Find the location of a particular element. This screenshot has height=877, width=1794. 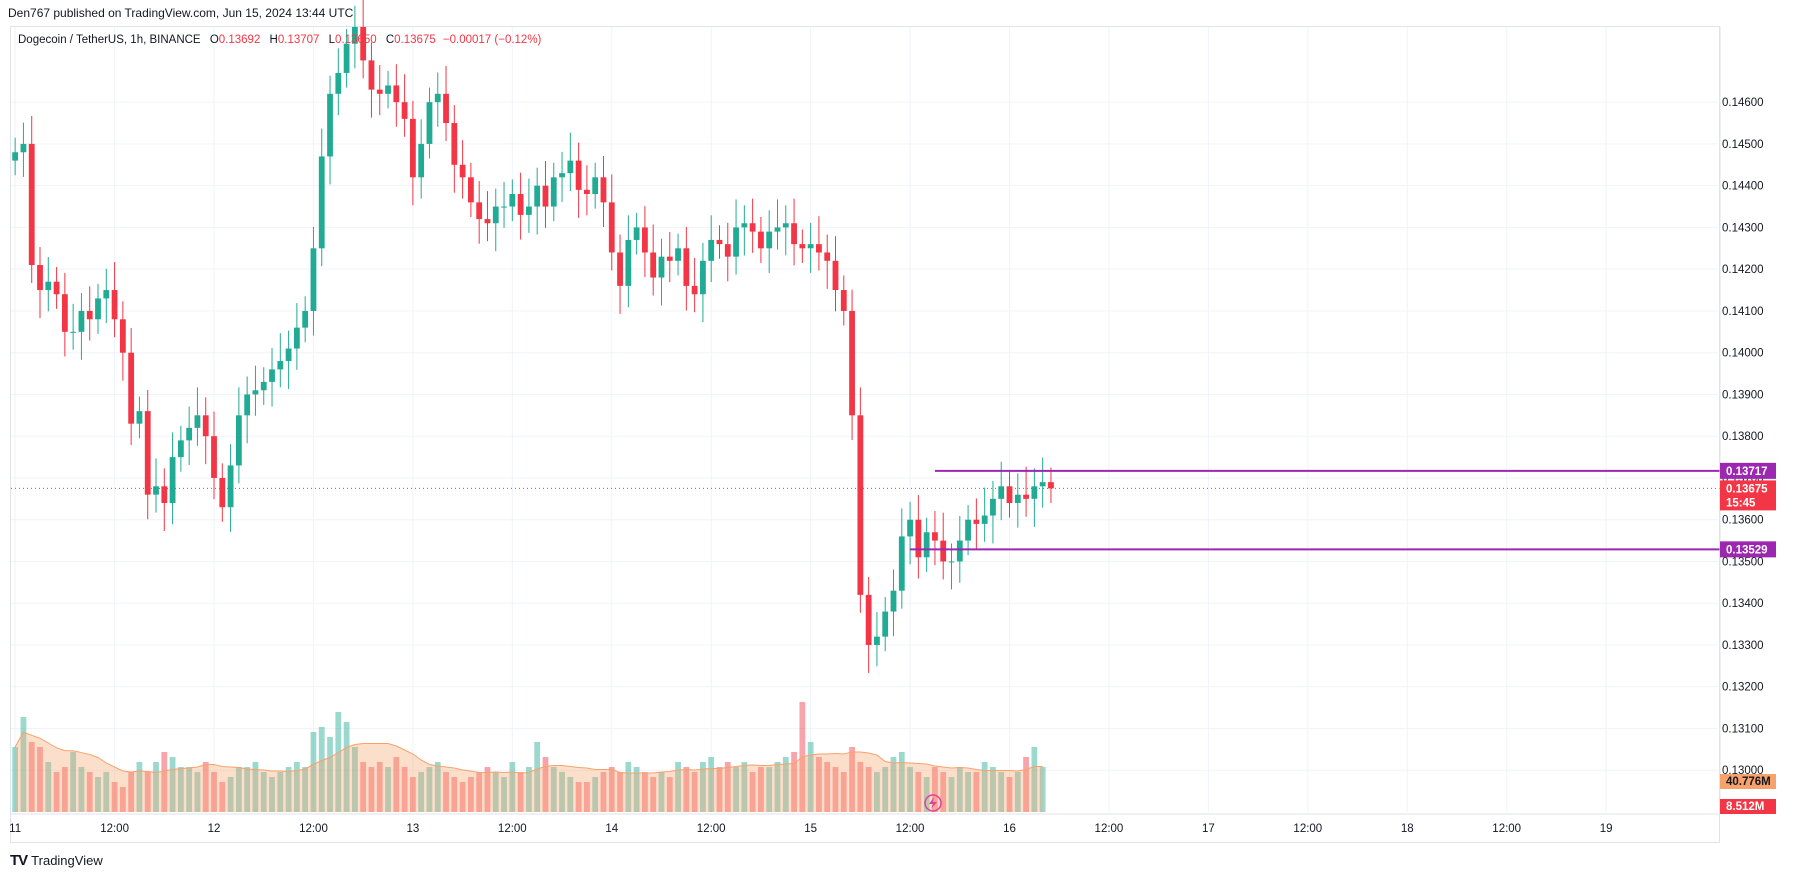

lightning-icon is located at coordinates (933, 803).